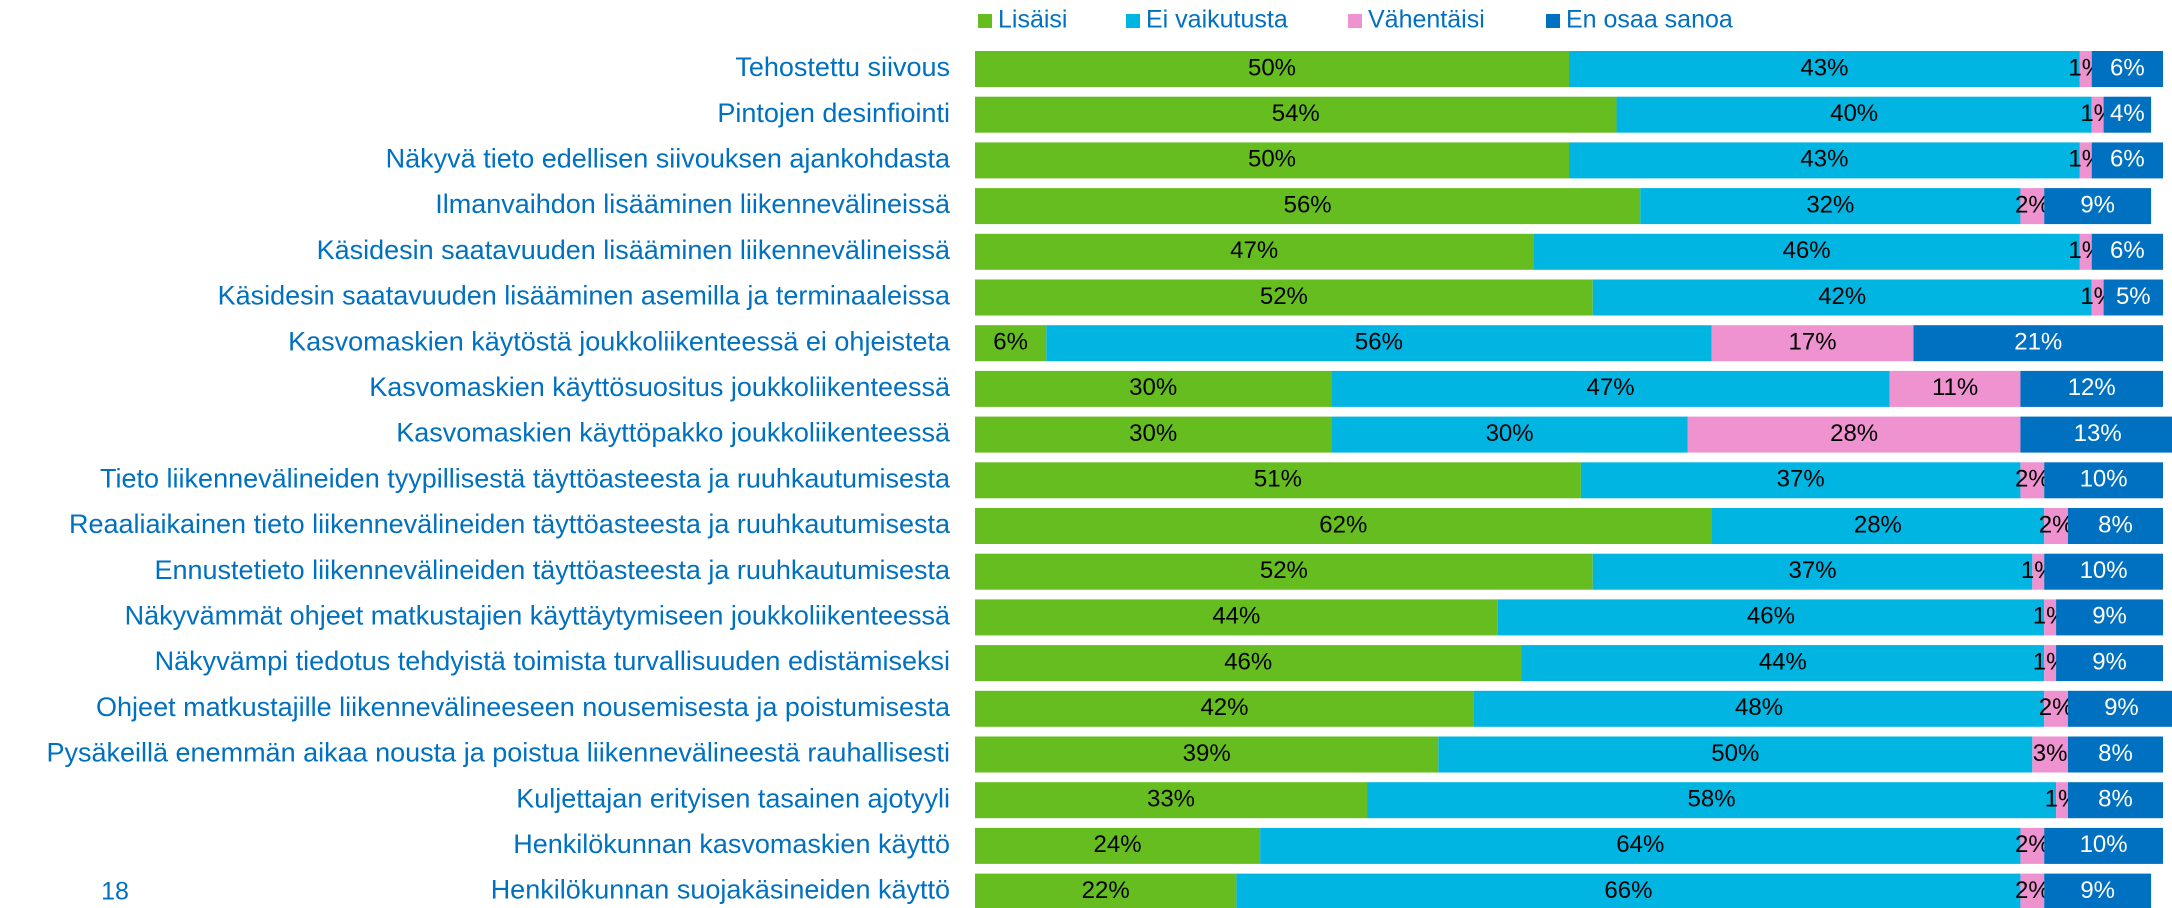 Image resolution: width=2172 pixels, height=908 pixels. Describe the element at coordinates (1611, 387) in the screenshot. I see `data-label: 47%` at that location.